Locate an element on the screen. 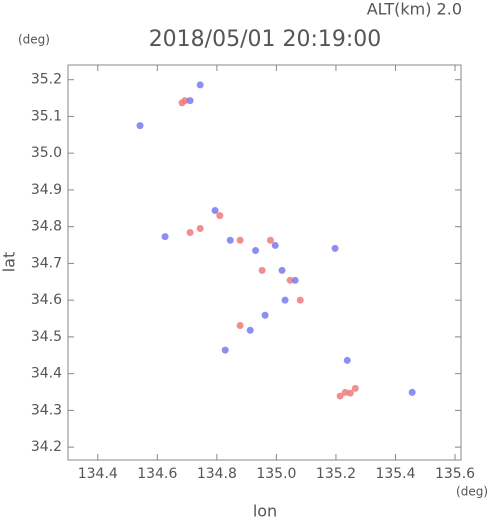  y-tick-label: 34.2 is located at coordinates (46, 447).